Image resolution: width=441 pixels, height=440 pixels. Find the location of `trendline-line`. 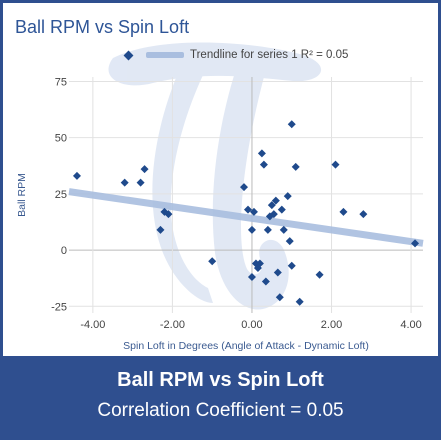

trendline-line is located at coordinates (246, 217).